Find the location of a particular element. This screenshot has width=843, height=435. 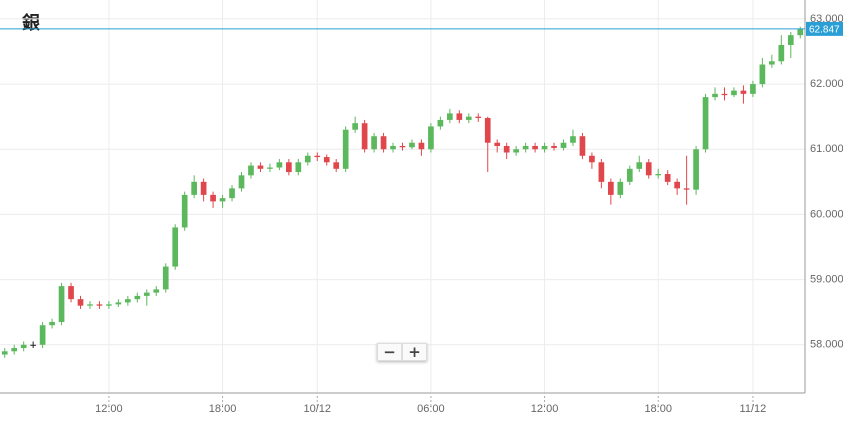

zoom-controls: − + is located at coordinates (402, 352).